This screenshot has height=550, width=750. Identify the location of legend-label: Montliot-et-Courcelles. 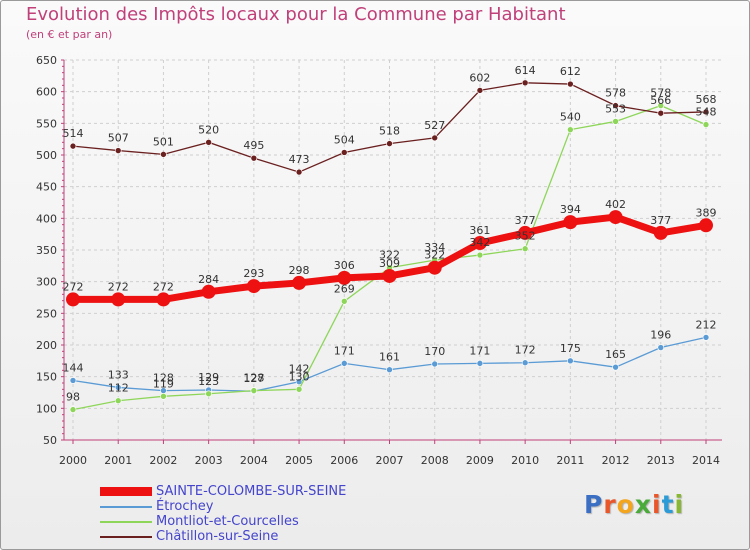
(227, 521).